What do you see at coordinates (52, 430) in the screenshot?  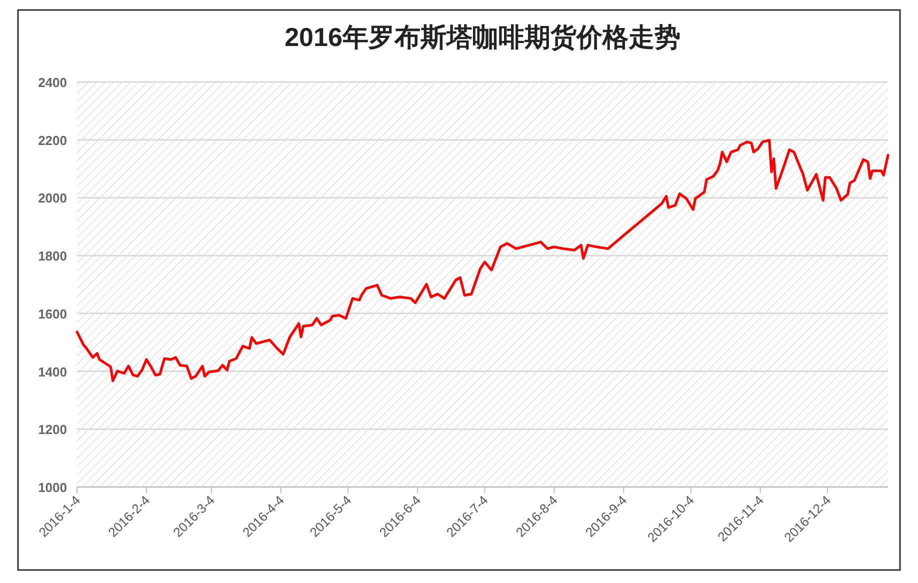 I see `y-tick-label: 1200` at bounding box center [52, 430].